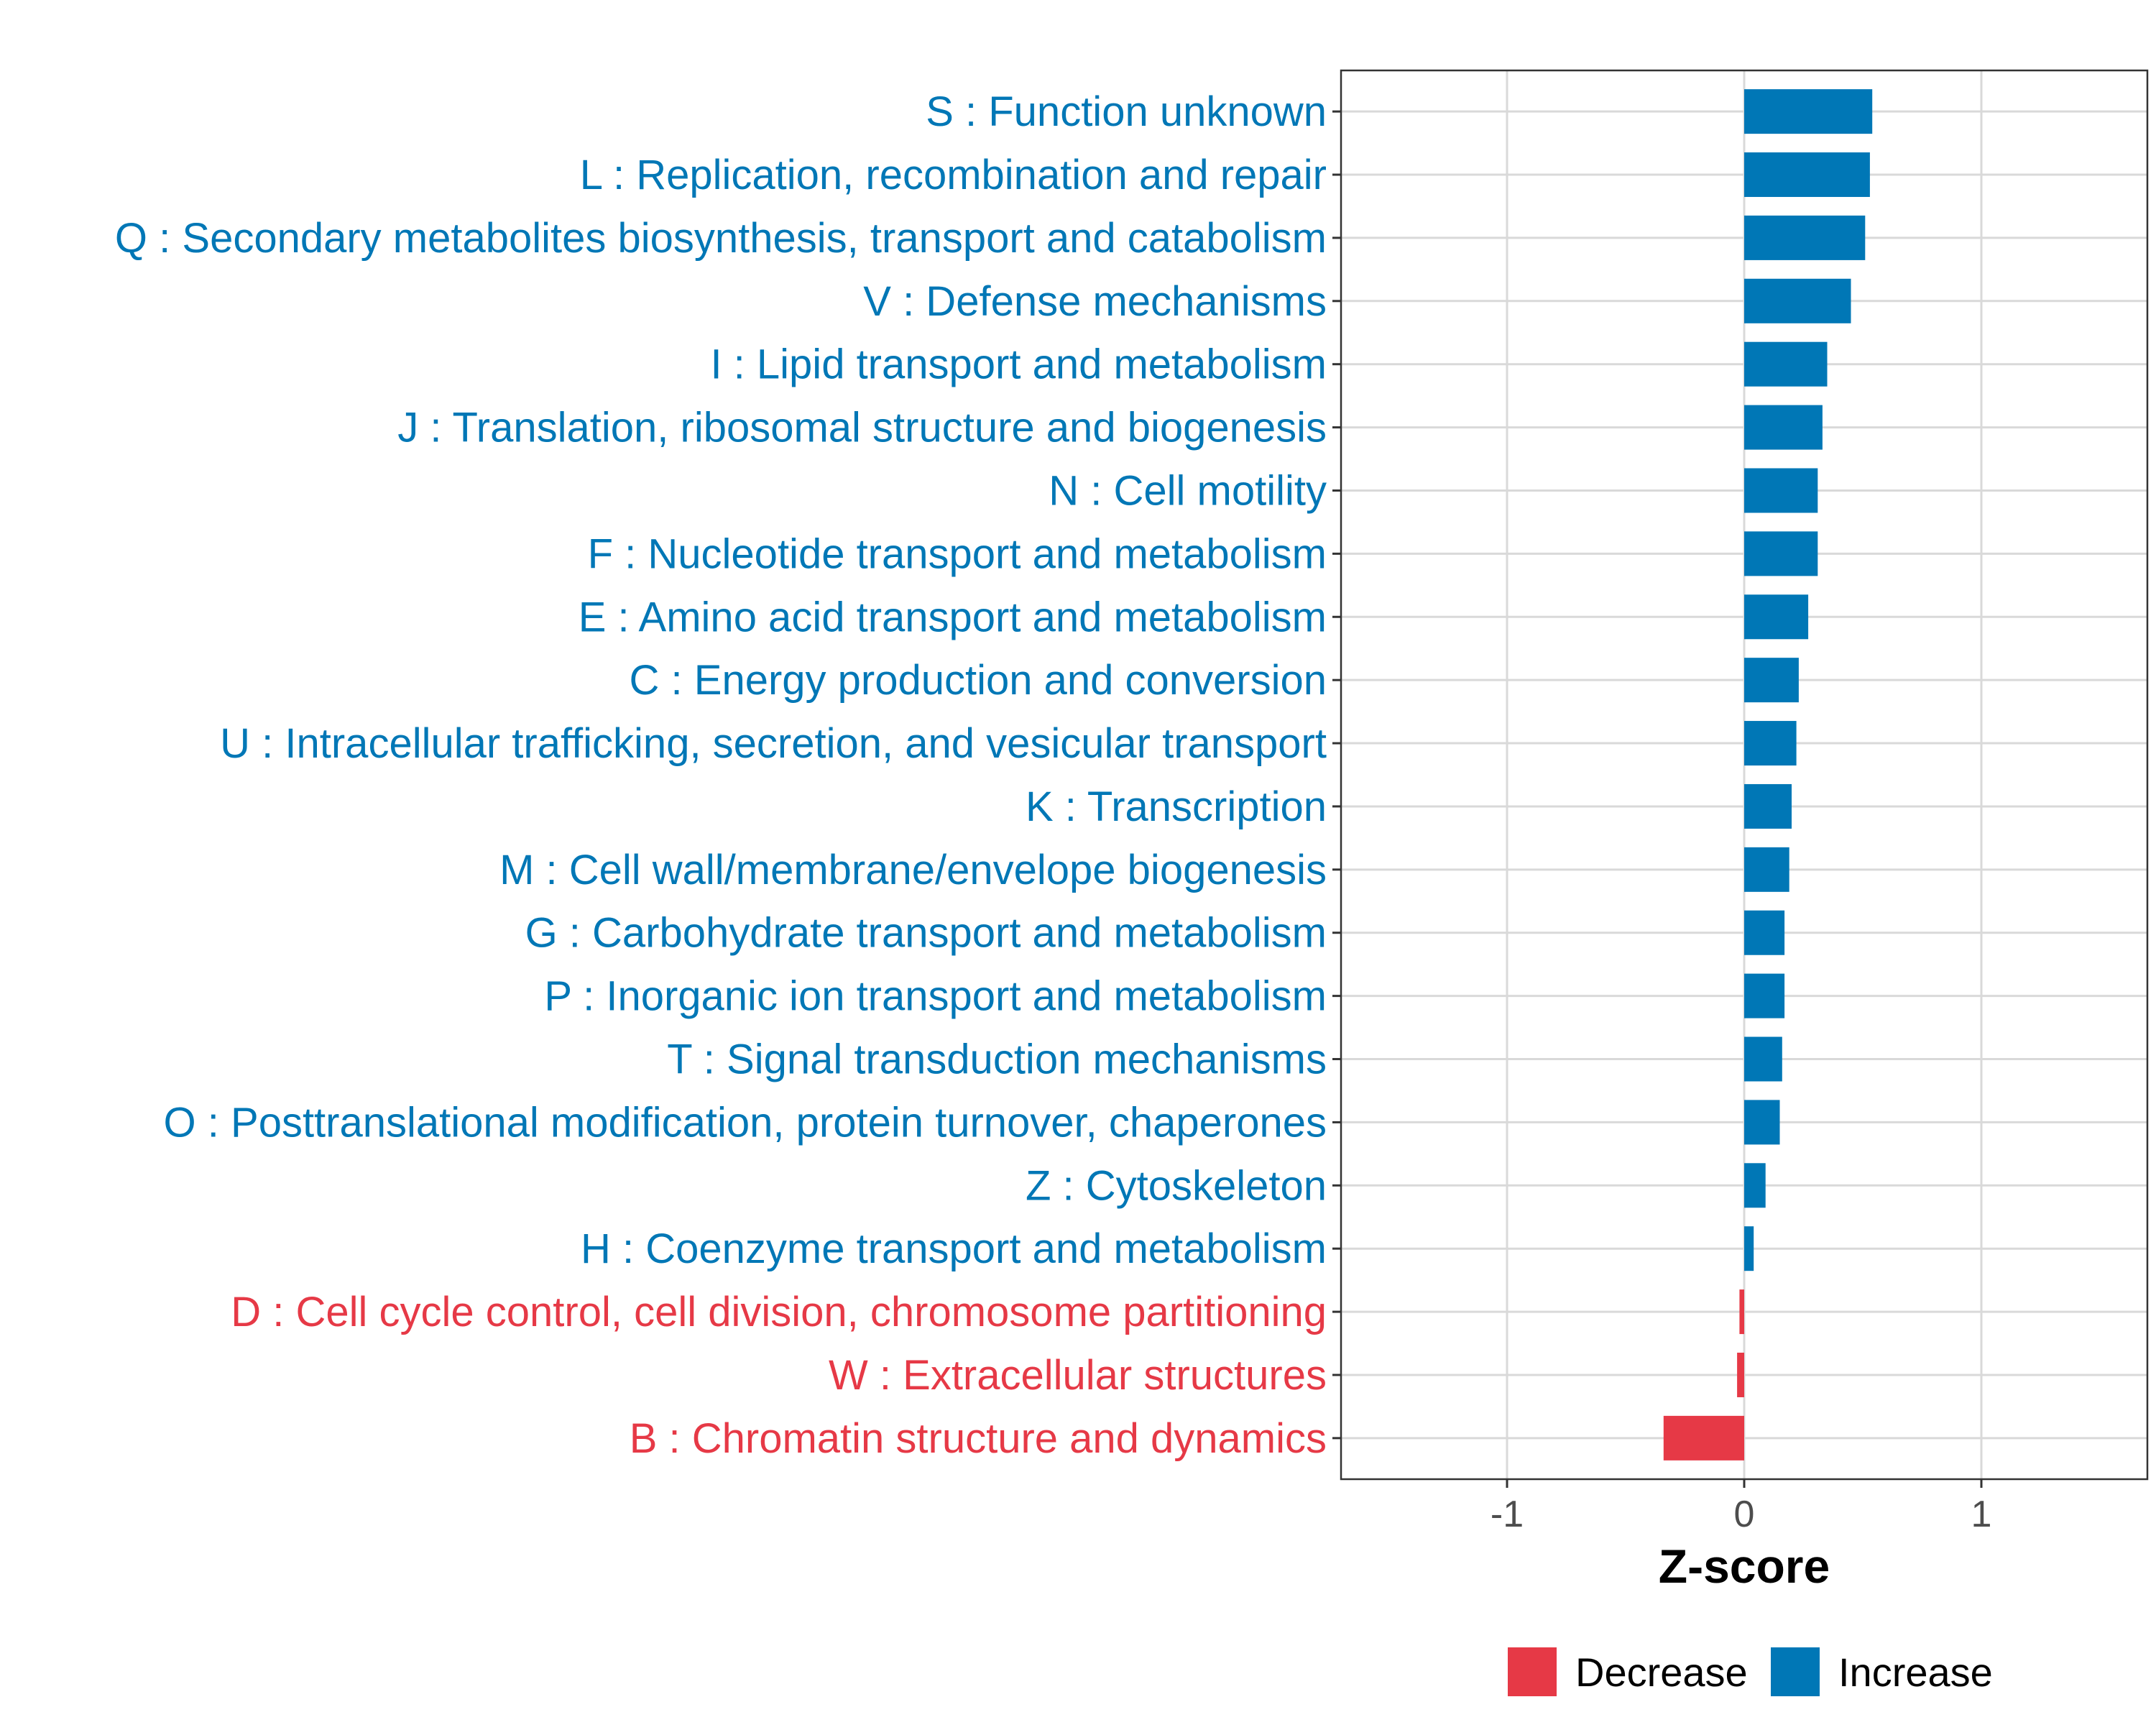 The image size is (2156, 1725). Describe the element at coordinates (1981, 1514) in the screenshot. I see `x-tick-label: 1` at that location.